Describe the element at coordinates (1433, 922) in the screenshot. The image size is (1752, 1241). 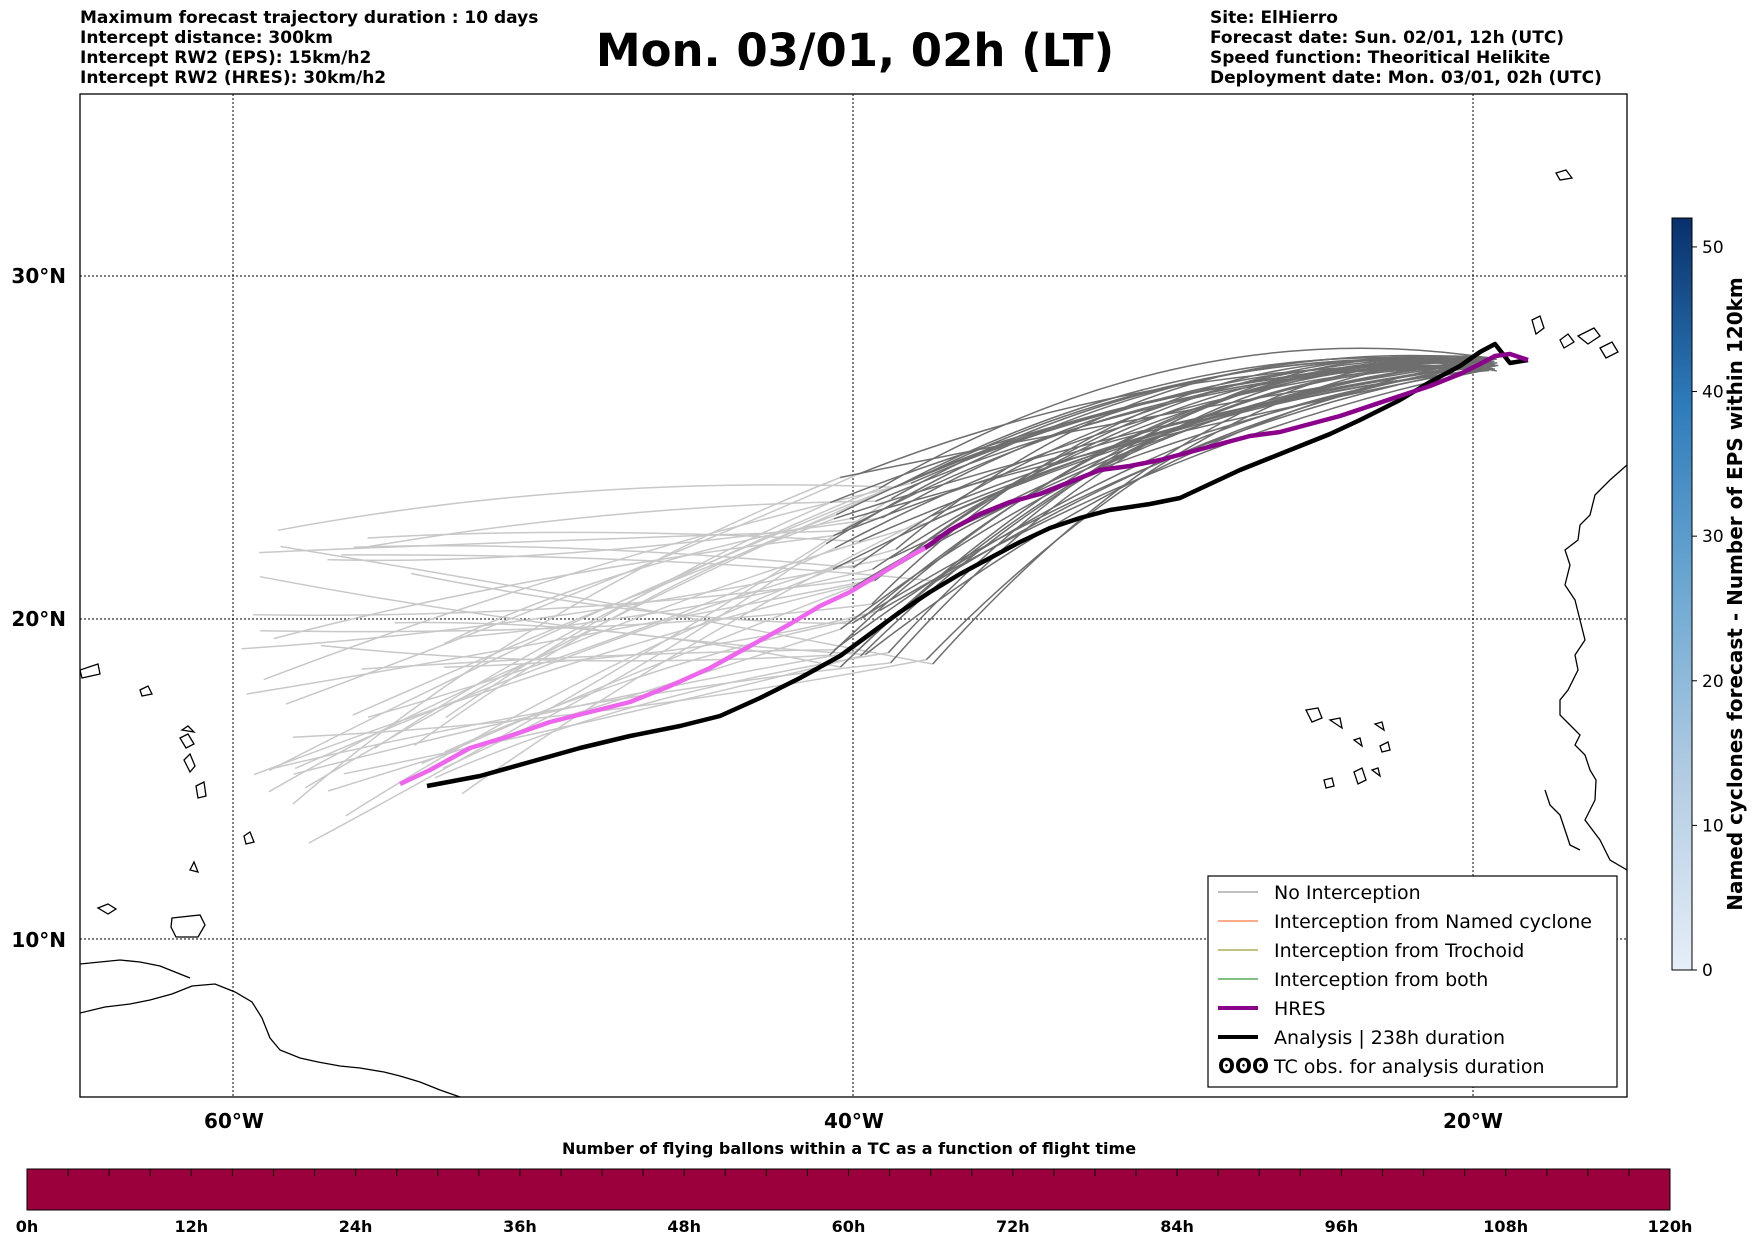
I see `legend-label: Interception from Named cyclone` at that location.